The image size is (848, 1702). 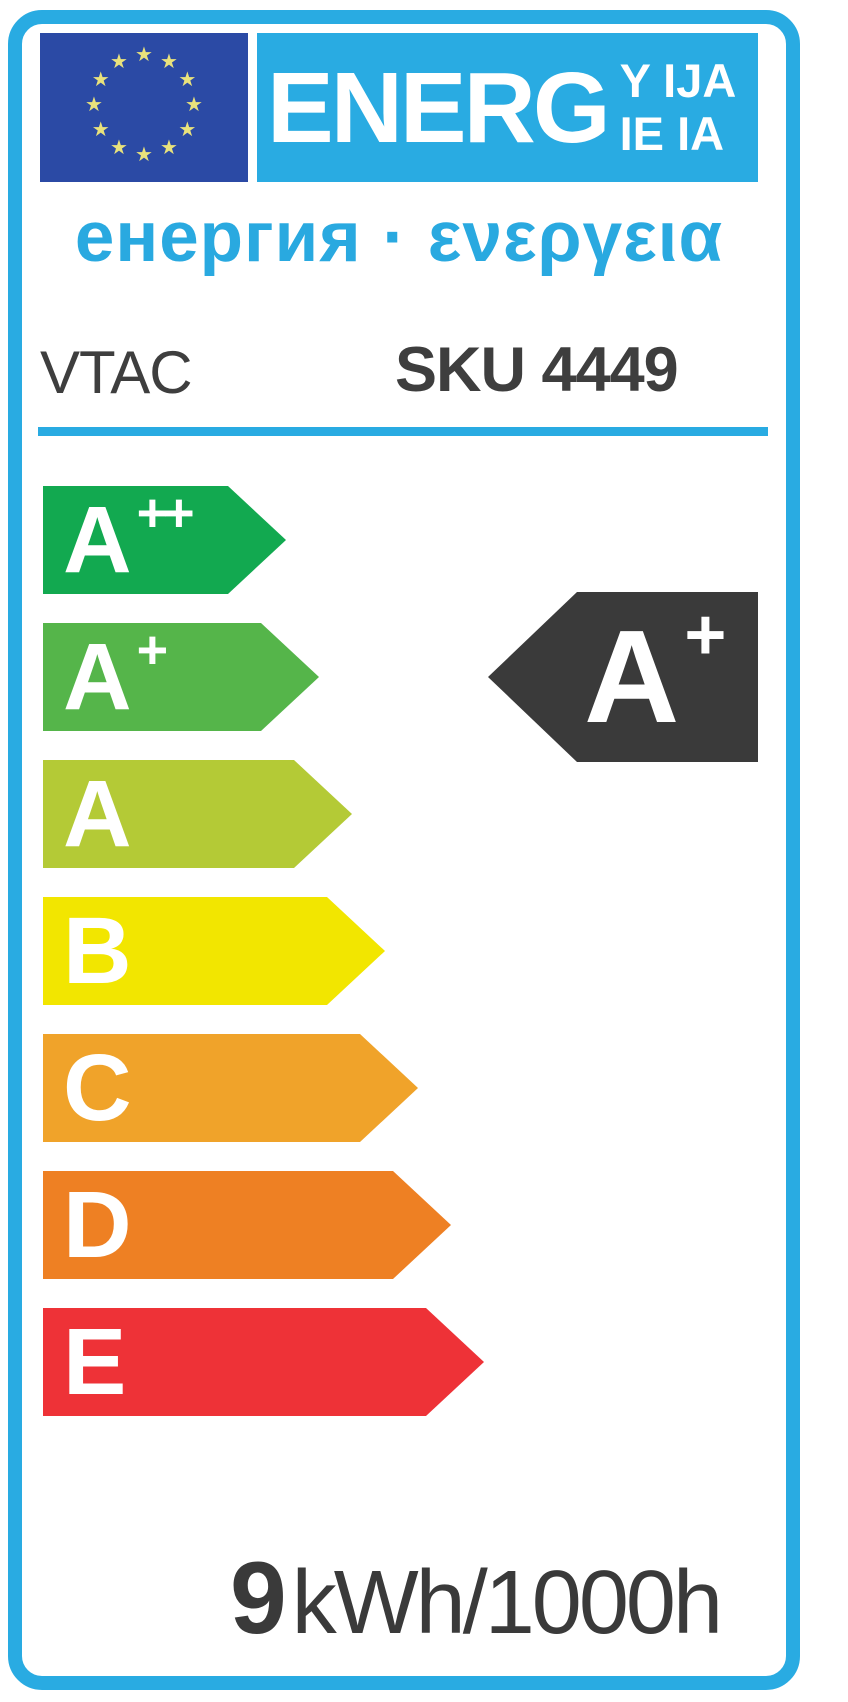 I want to click on energy-header-panel: ENERG Y IJA IE IA, so click(x=507, y=107).